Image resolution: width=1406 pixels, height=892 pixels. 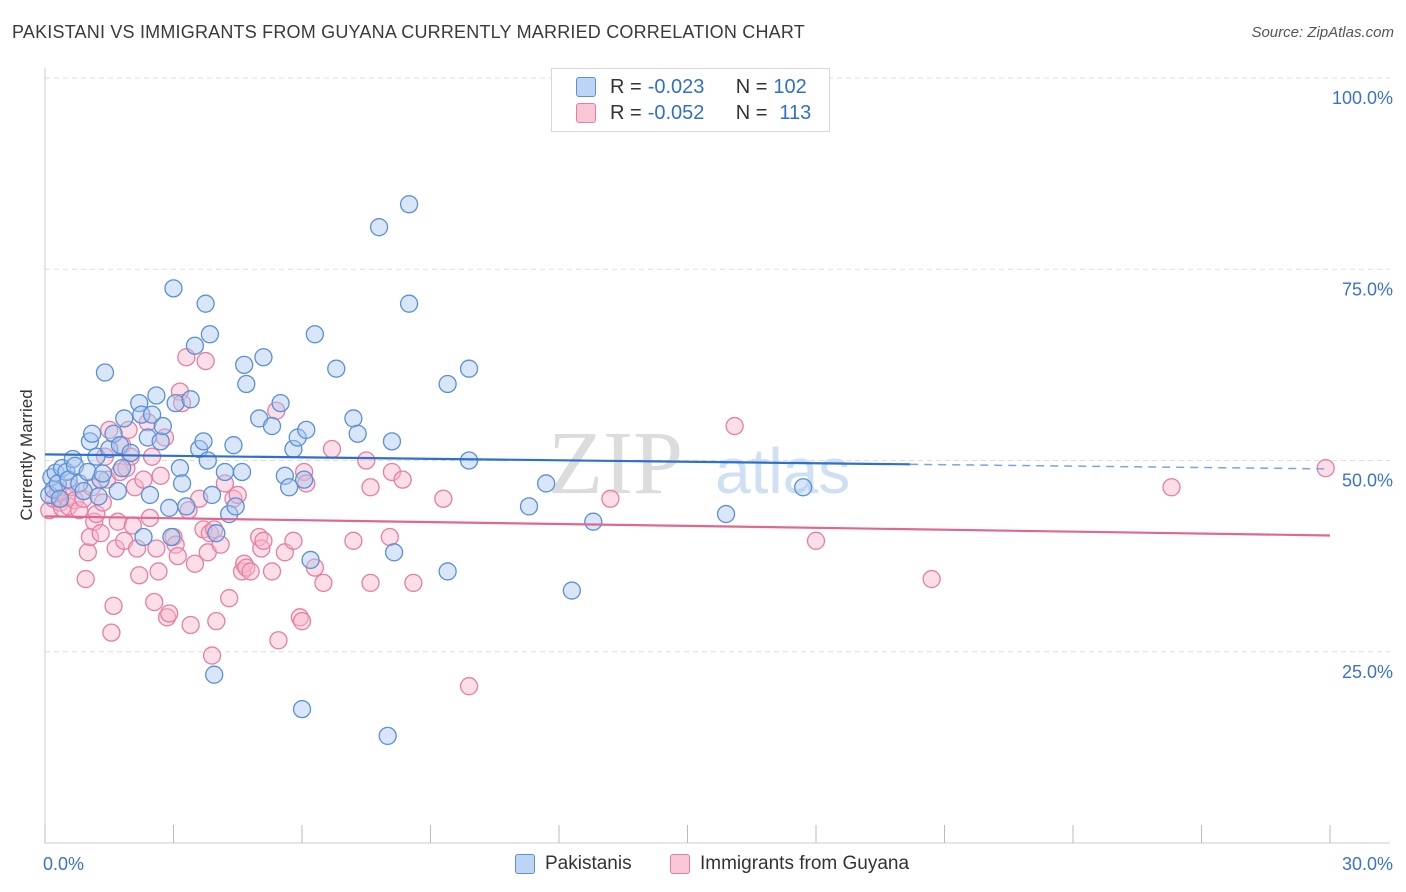 I want to click on series-legend-pakistanis: Pakistanis, so click(x=573, y=864).